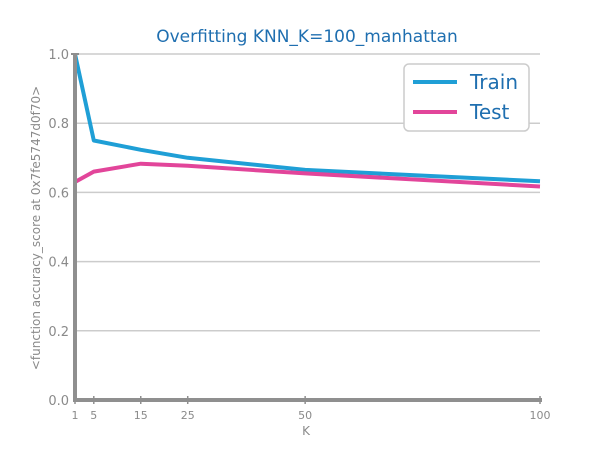 The image size is (600, 450). Describe the element at coordinates (75, 415) in the screenshot. I see `x-tick-label: 1` at that location.